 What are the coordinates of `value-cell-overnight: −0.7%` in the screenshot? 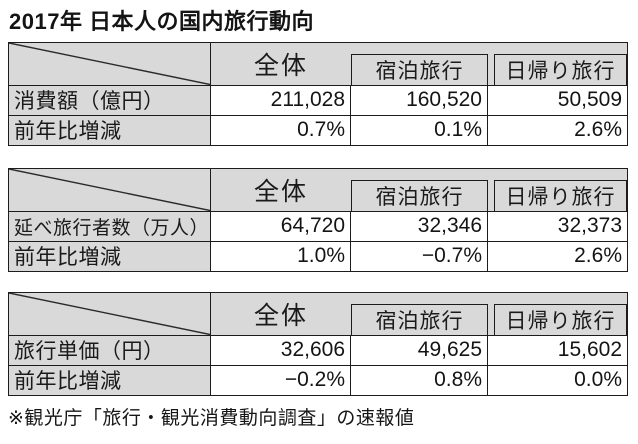 It's located at (419, 256).